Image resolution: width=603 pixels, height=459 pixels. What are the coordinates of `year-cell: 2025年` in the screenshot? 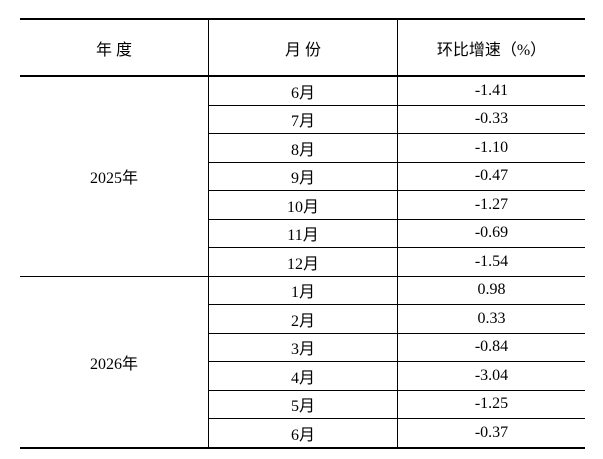 It's located at (113, 179).